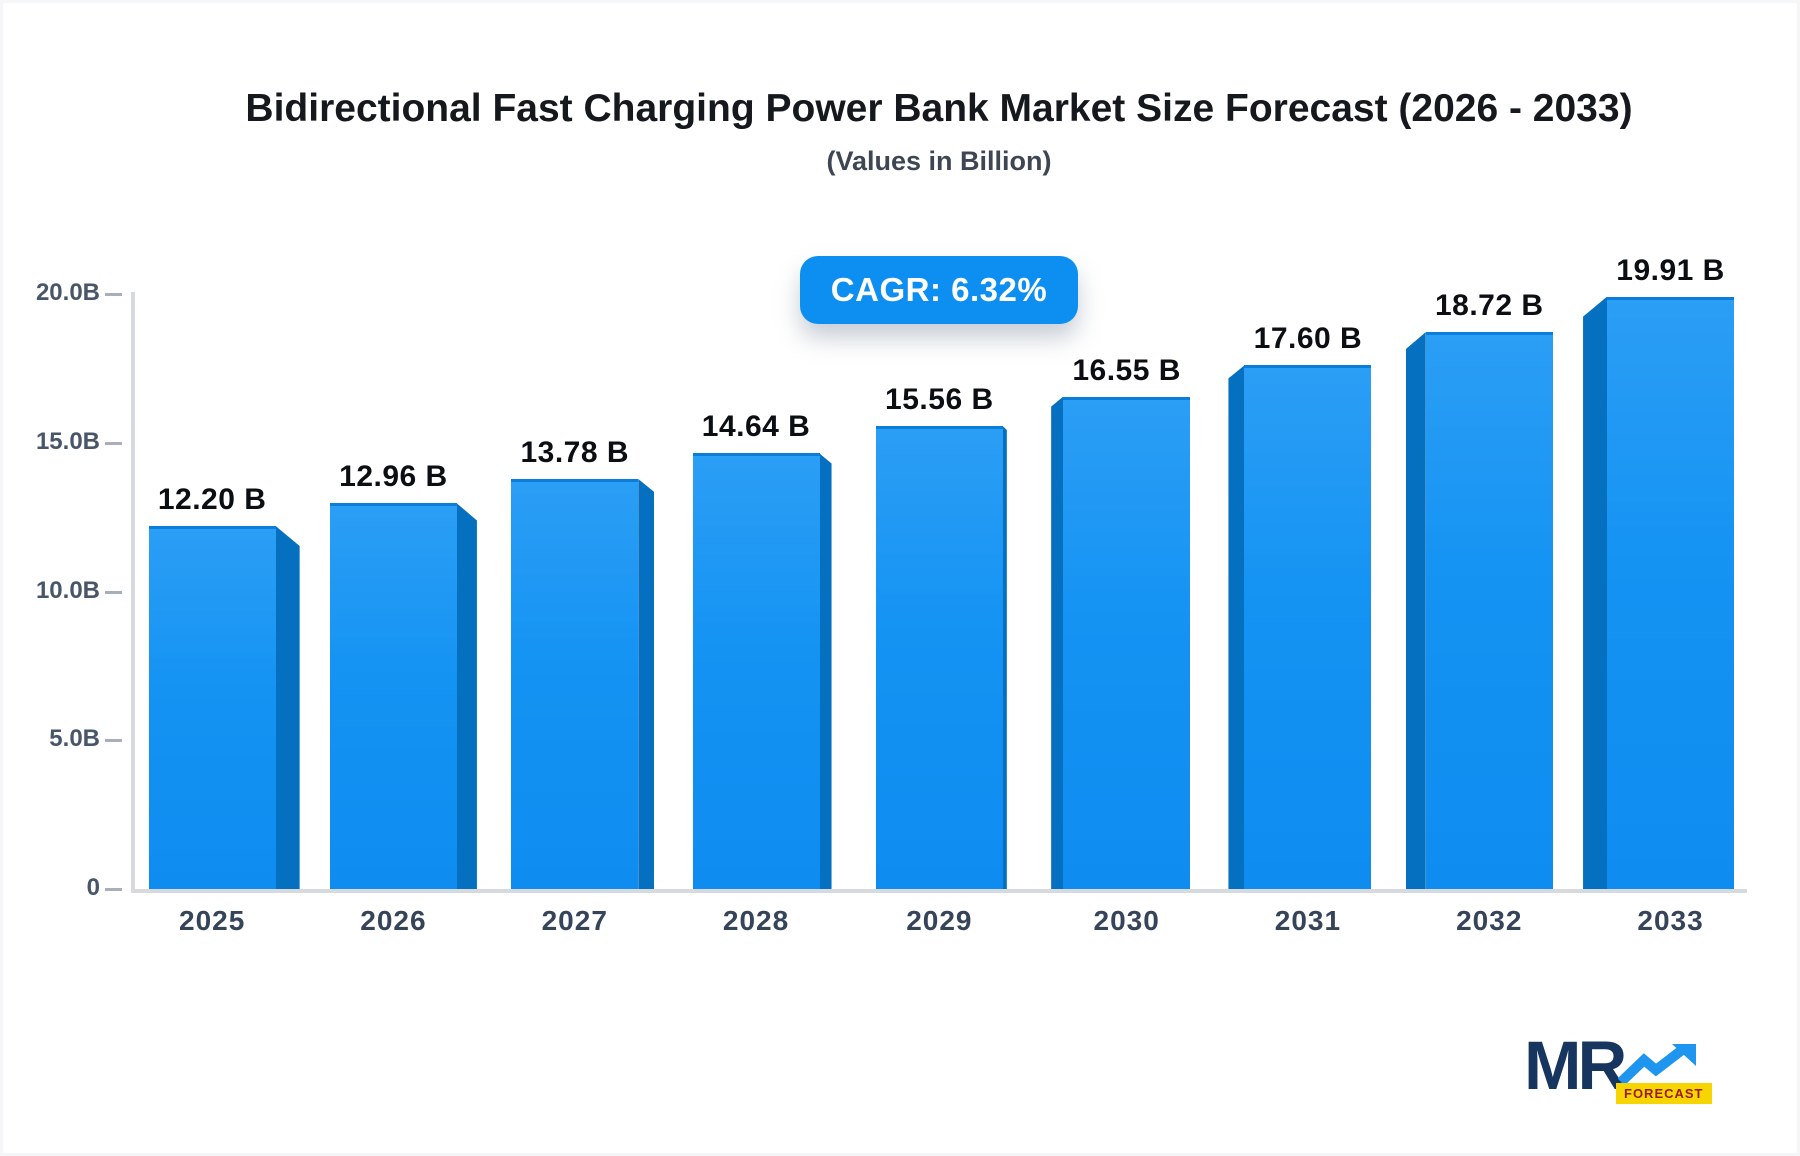 The height and width of the screenshot is (1156, 1800). Describe the element at coordinates (74, 739) in the screenshot. I see `y-axis-tick-label: 5.0B` at that location.